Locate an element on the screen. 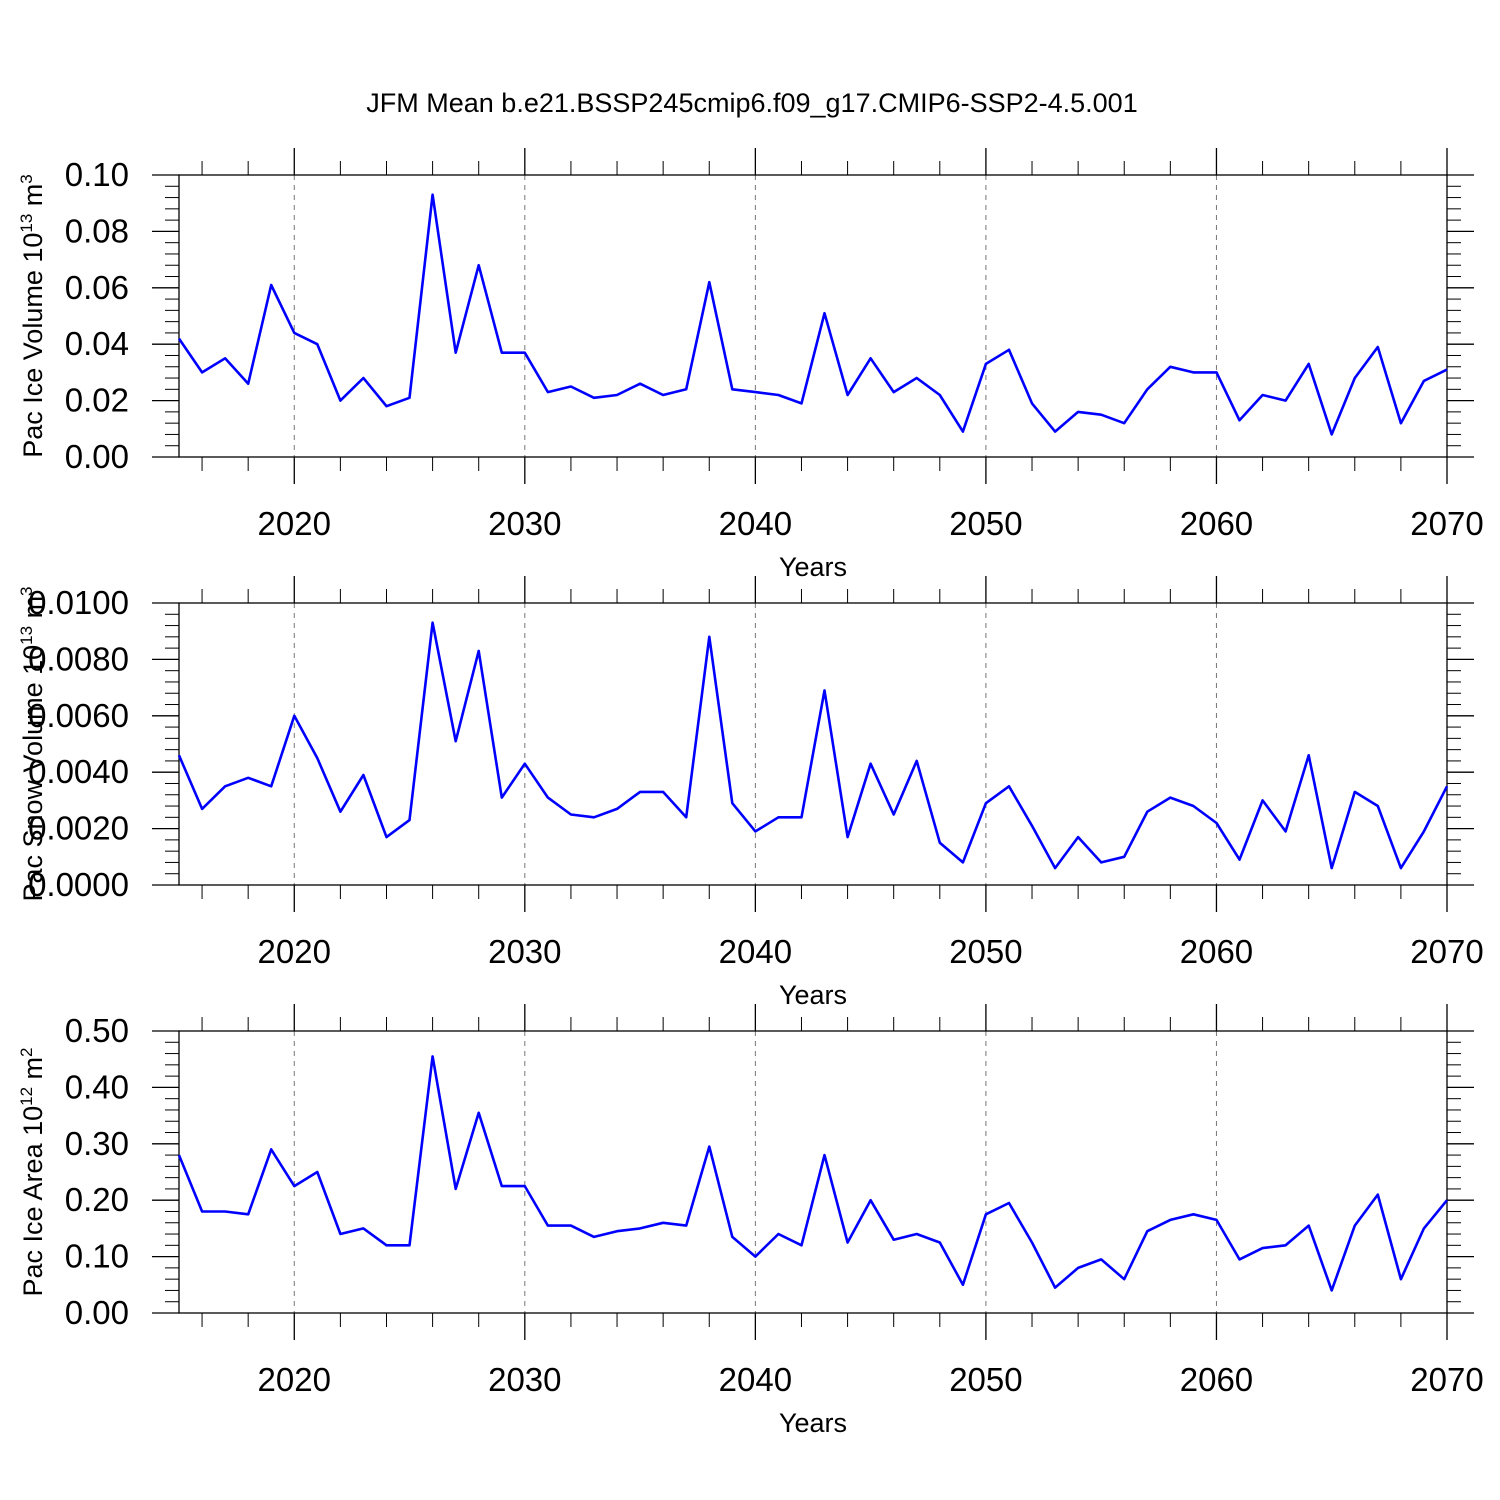  y-tick-label: 0.02 is located at coordinates (97, 400).